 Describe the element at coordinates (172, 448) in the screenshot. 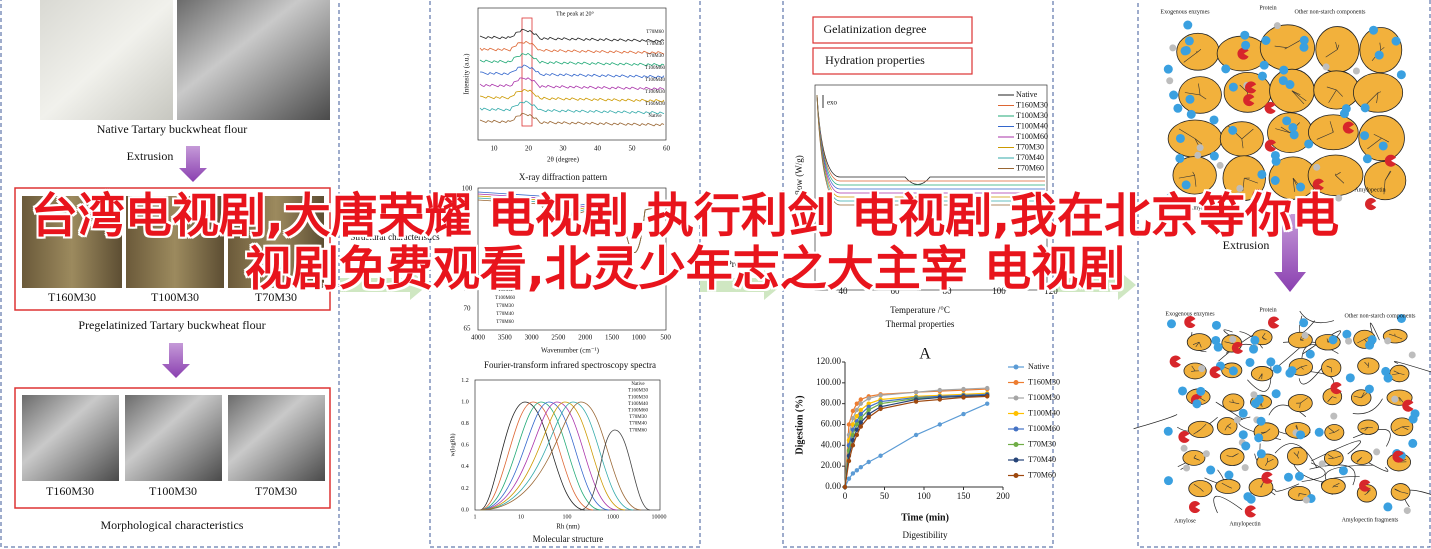

I see `red-frame` at that location.